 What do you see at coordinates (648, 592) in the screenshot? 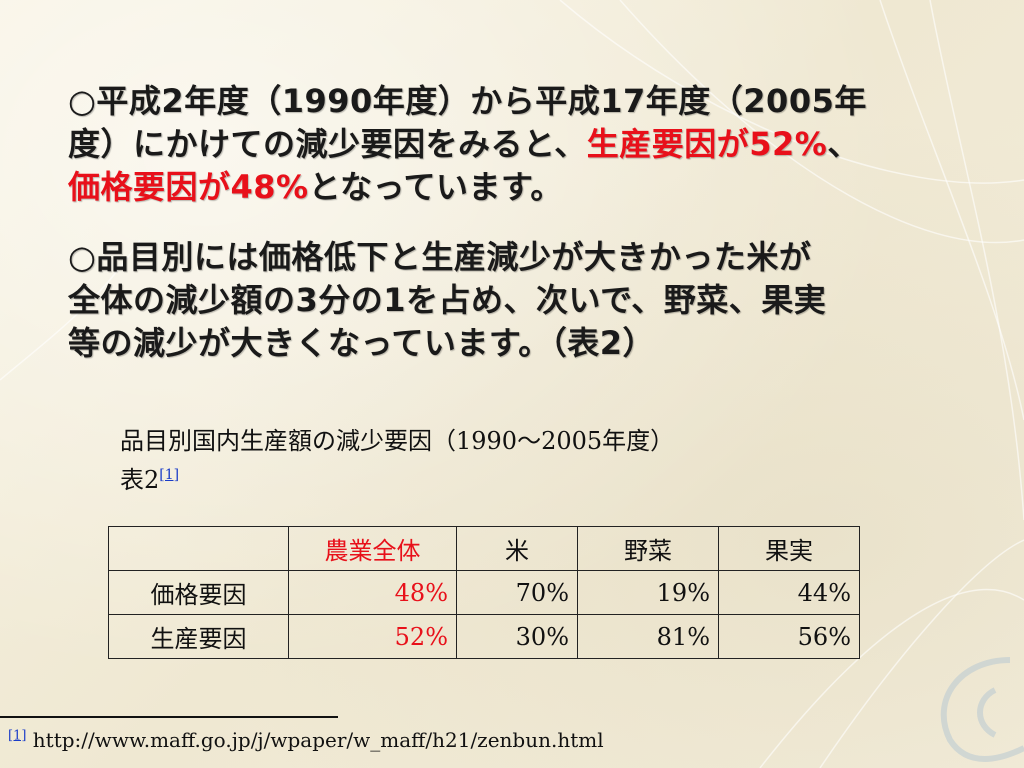
I see `price-vegetables: 19%` at bounding box center [648, 592].